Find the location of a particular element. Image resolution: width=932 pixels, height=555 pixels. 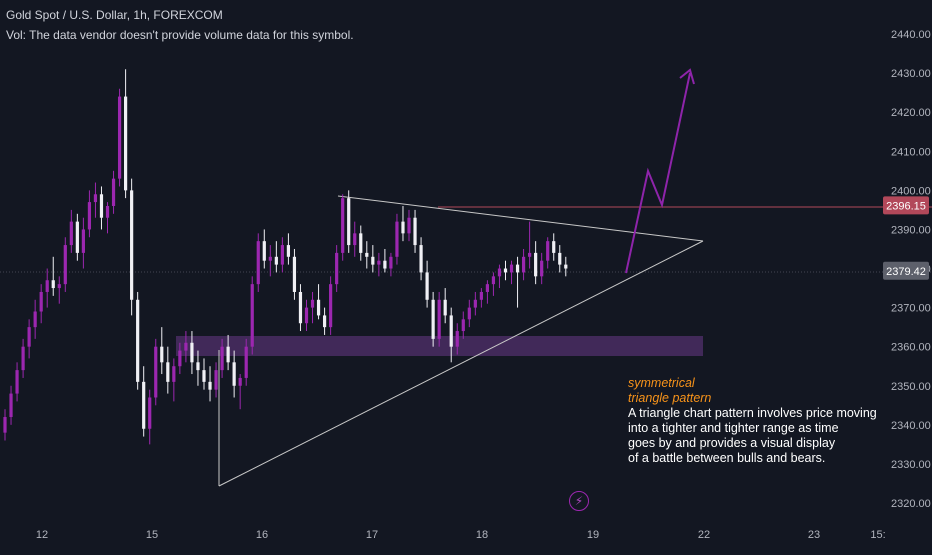

y-tick-label: 2350.00 is located at coordinates (911, 387).